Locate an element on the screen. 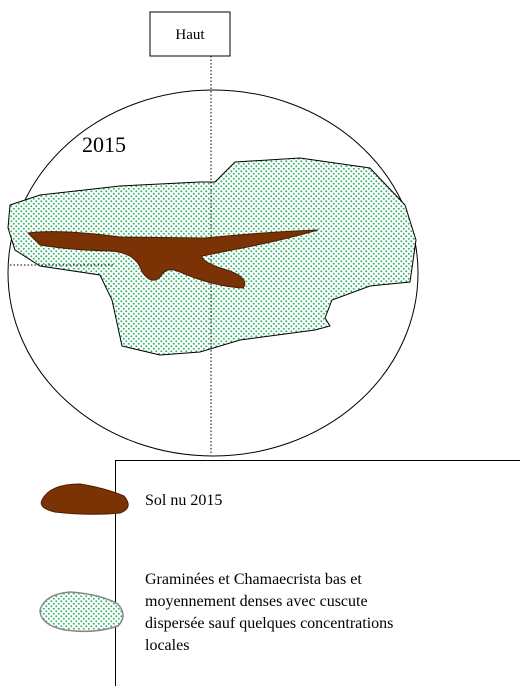 The width and height of the screenshot is (520, 691). legend-grass-icon is located at coordinates (81, 611).